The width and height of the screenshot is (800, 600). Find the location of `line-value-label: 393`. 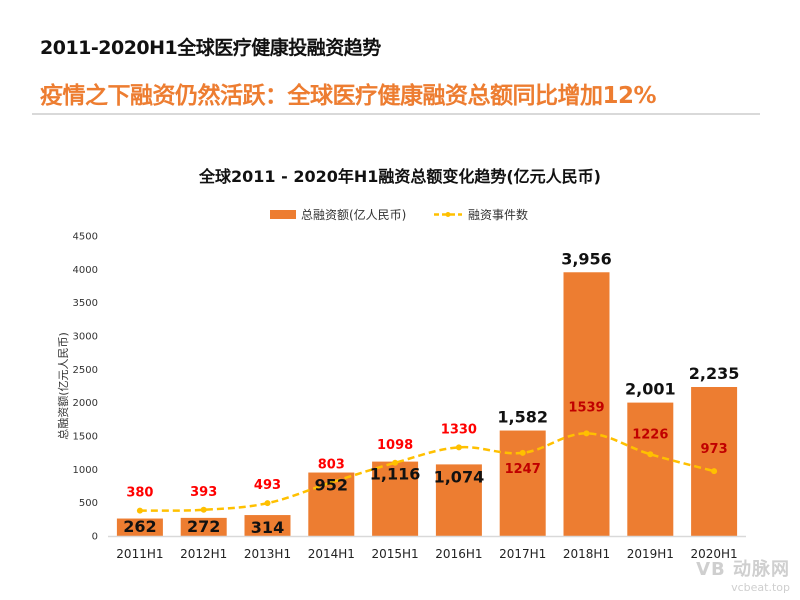

line-value-label: 393 is located at coordinates (203, 492).